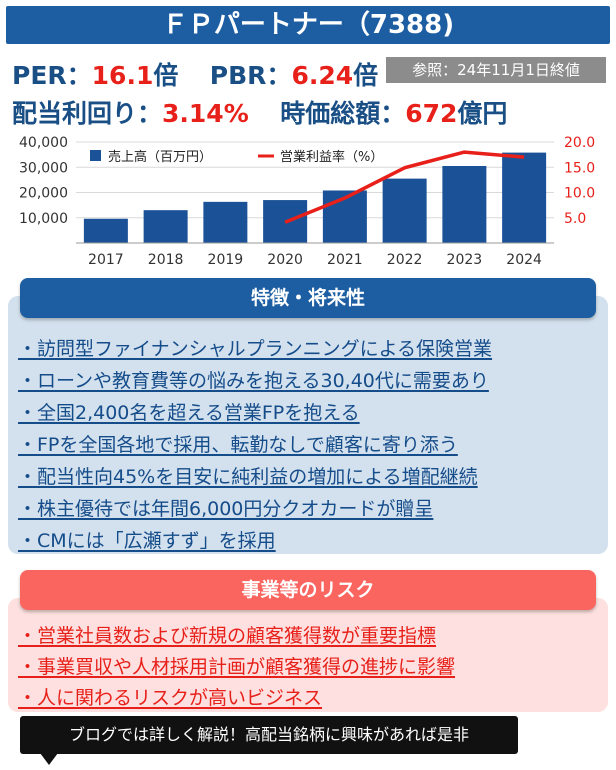  I want to click on y-right-tick-label: 15.0, so click(579, 168).